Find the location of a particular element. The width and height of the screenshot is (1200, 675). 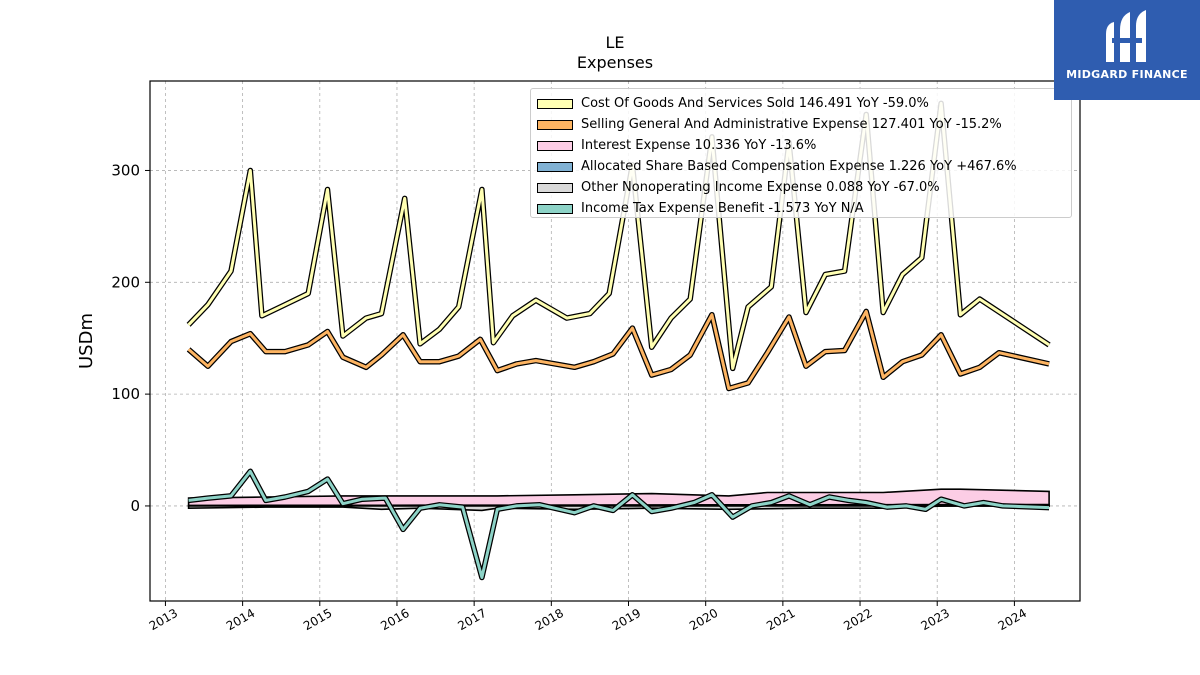

x-tick-label: 2021 is located at coordinates (780, 619).